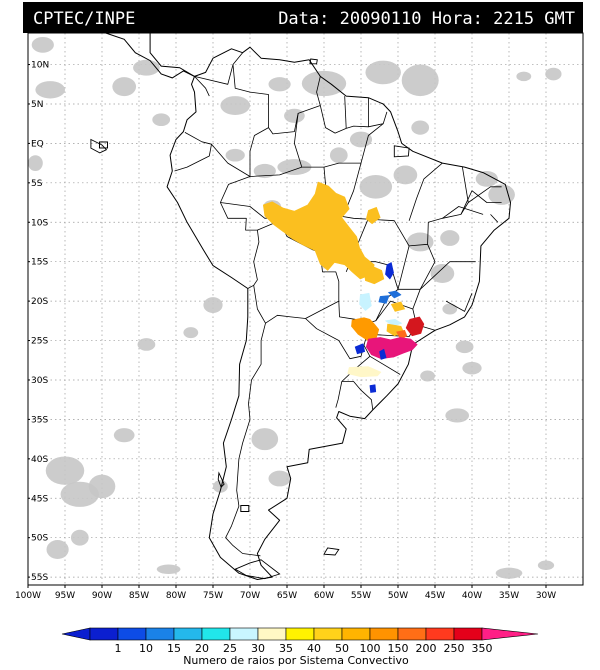 Image resolution: width=600 pixels, height=670 pixels. I want to click on lon-label: 40W, so click(472, 596).